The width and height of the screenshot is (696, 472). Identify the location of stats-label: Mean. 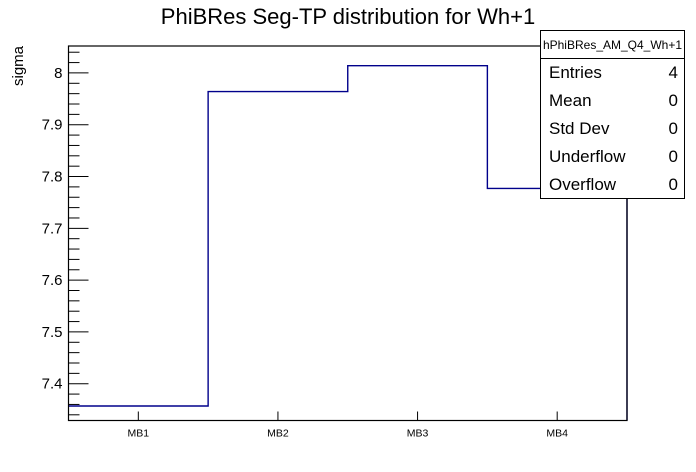
(570, 100).